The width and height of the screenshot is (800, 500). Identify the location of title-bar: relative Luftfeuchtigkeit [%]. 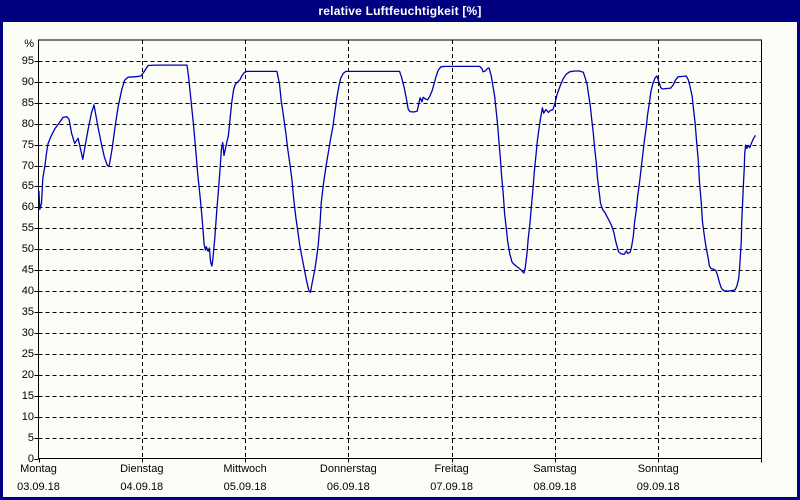
(400, 11).